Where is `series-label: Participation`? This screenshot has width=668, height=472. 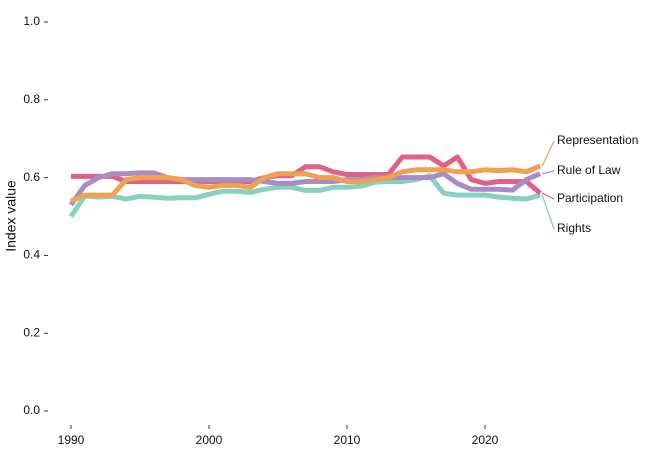
series-label: Participation is located at coordinates (590, 198).